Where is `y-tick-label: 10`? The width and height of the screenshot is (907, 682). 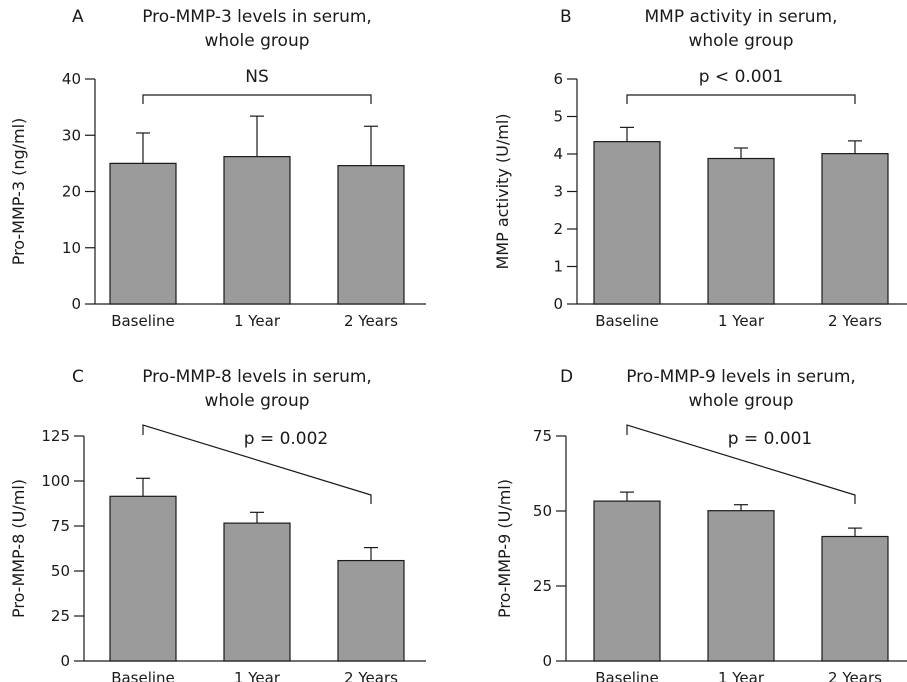
y-tick-label: 10 is located at coordinates (71, 248).